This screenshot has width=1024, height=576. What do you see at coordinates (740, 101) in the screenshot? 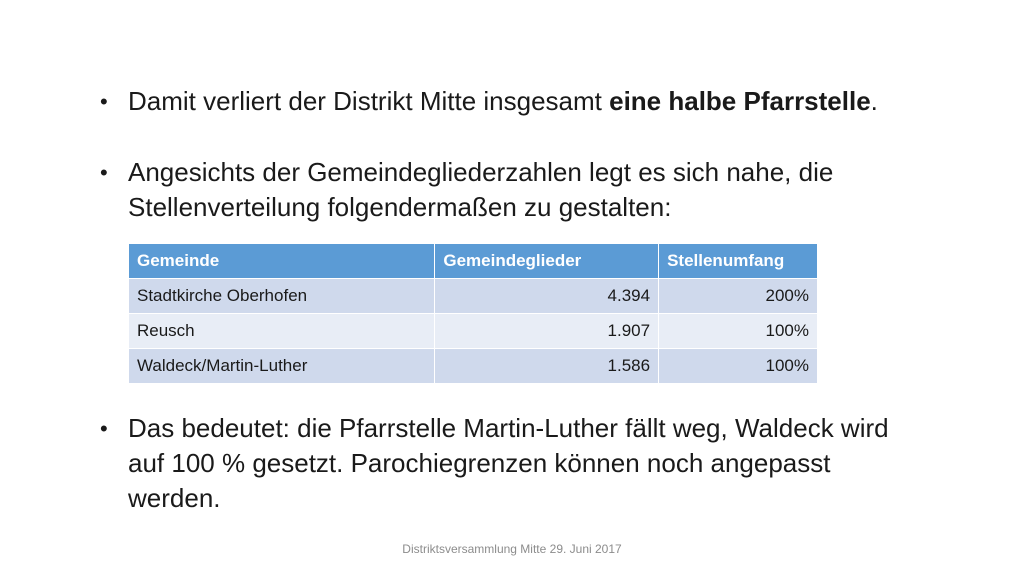
I see `bullet-1-emphasis: eine halbe Pfarrstelle` at bounding box center [740, 101].